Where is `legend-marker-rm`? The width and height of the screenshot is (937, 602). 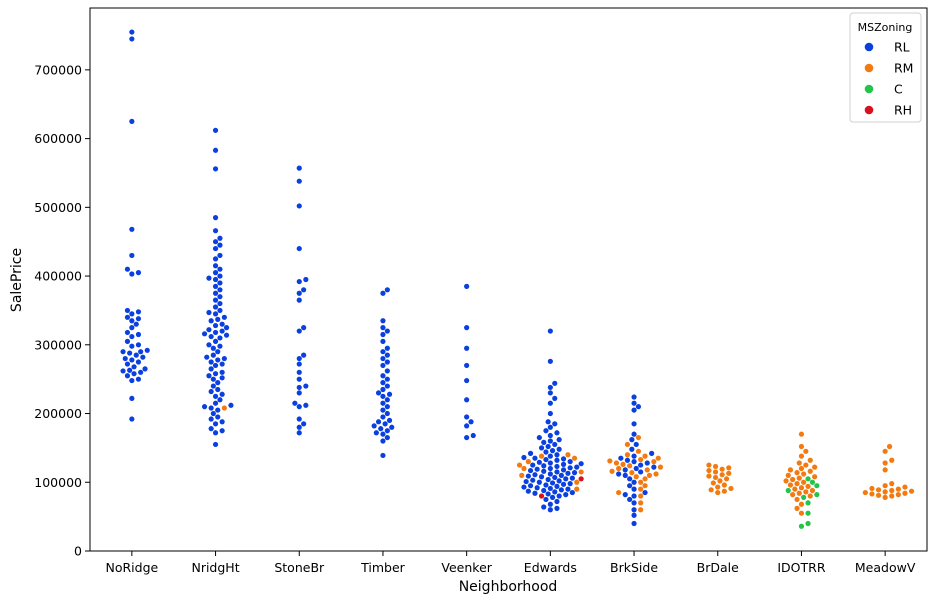
legend-marker-rm is located at coordinates (869, 68).